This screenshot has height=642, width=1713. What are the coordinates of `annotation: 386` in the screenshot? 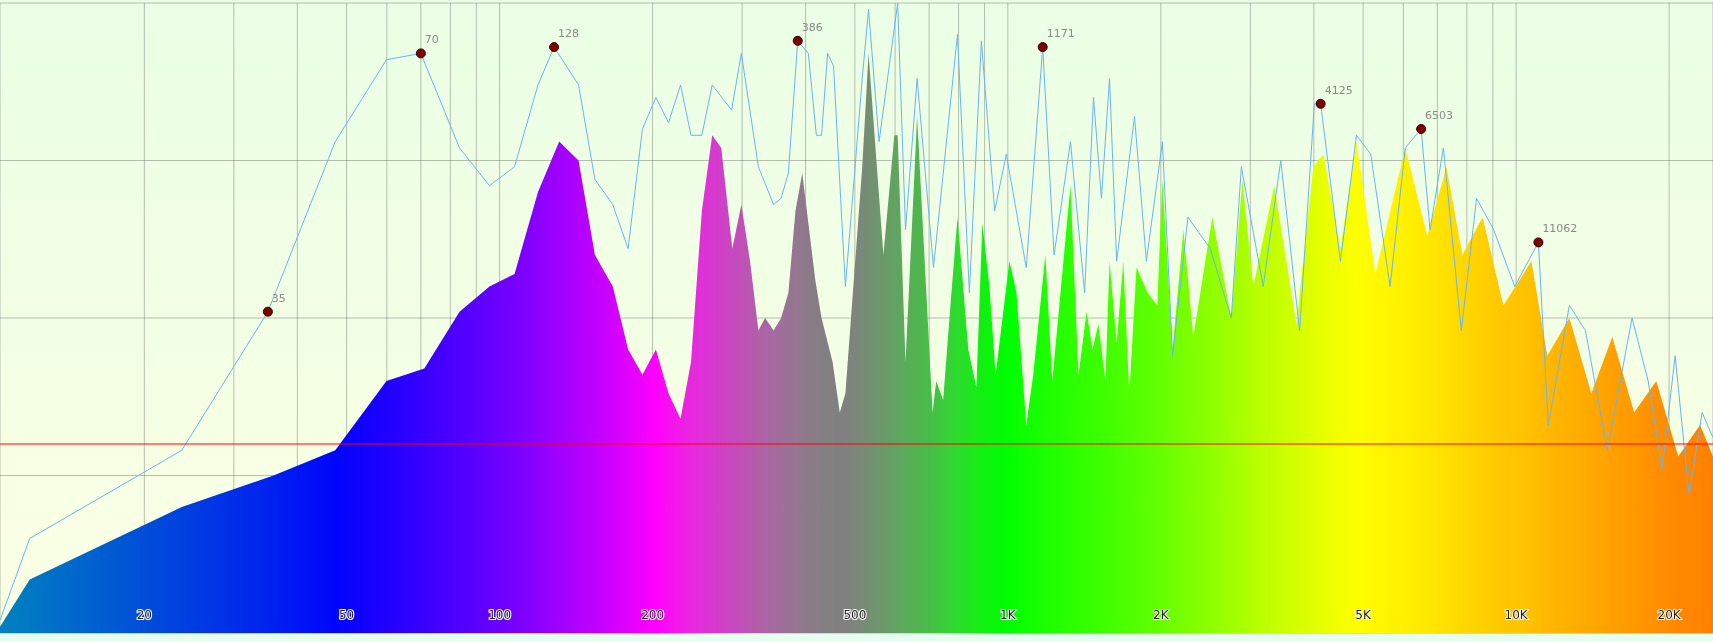 It's located at (812, 27).